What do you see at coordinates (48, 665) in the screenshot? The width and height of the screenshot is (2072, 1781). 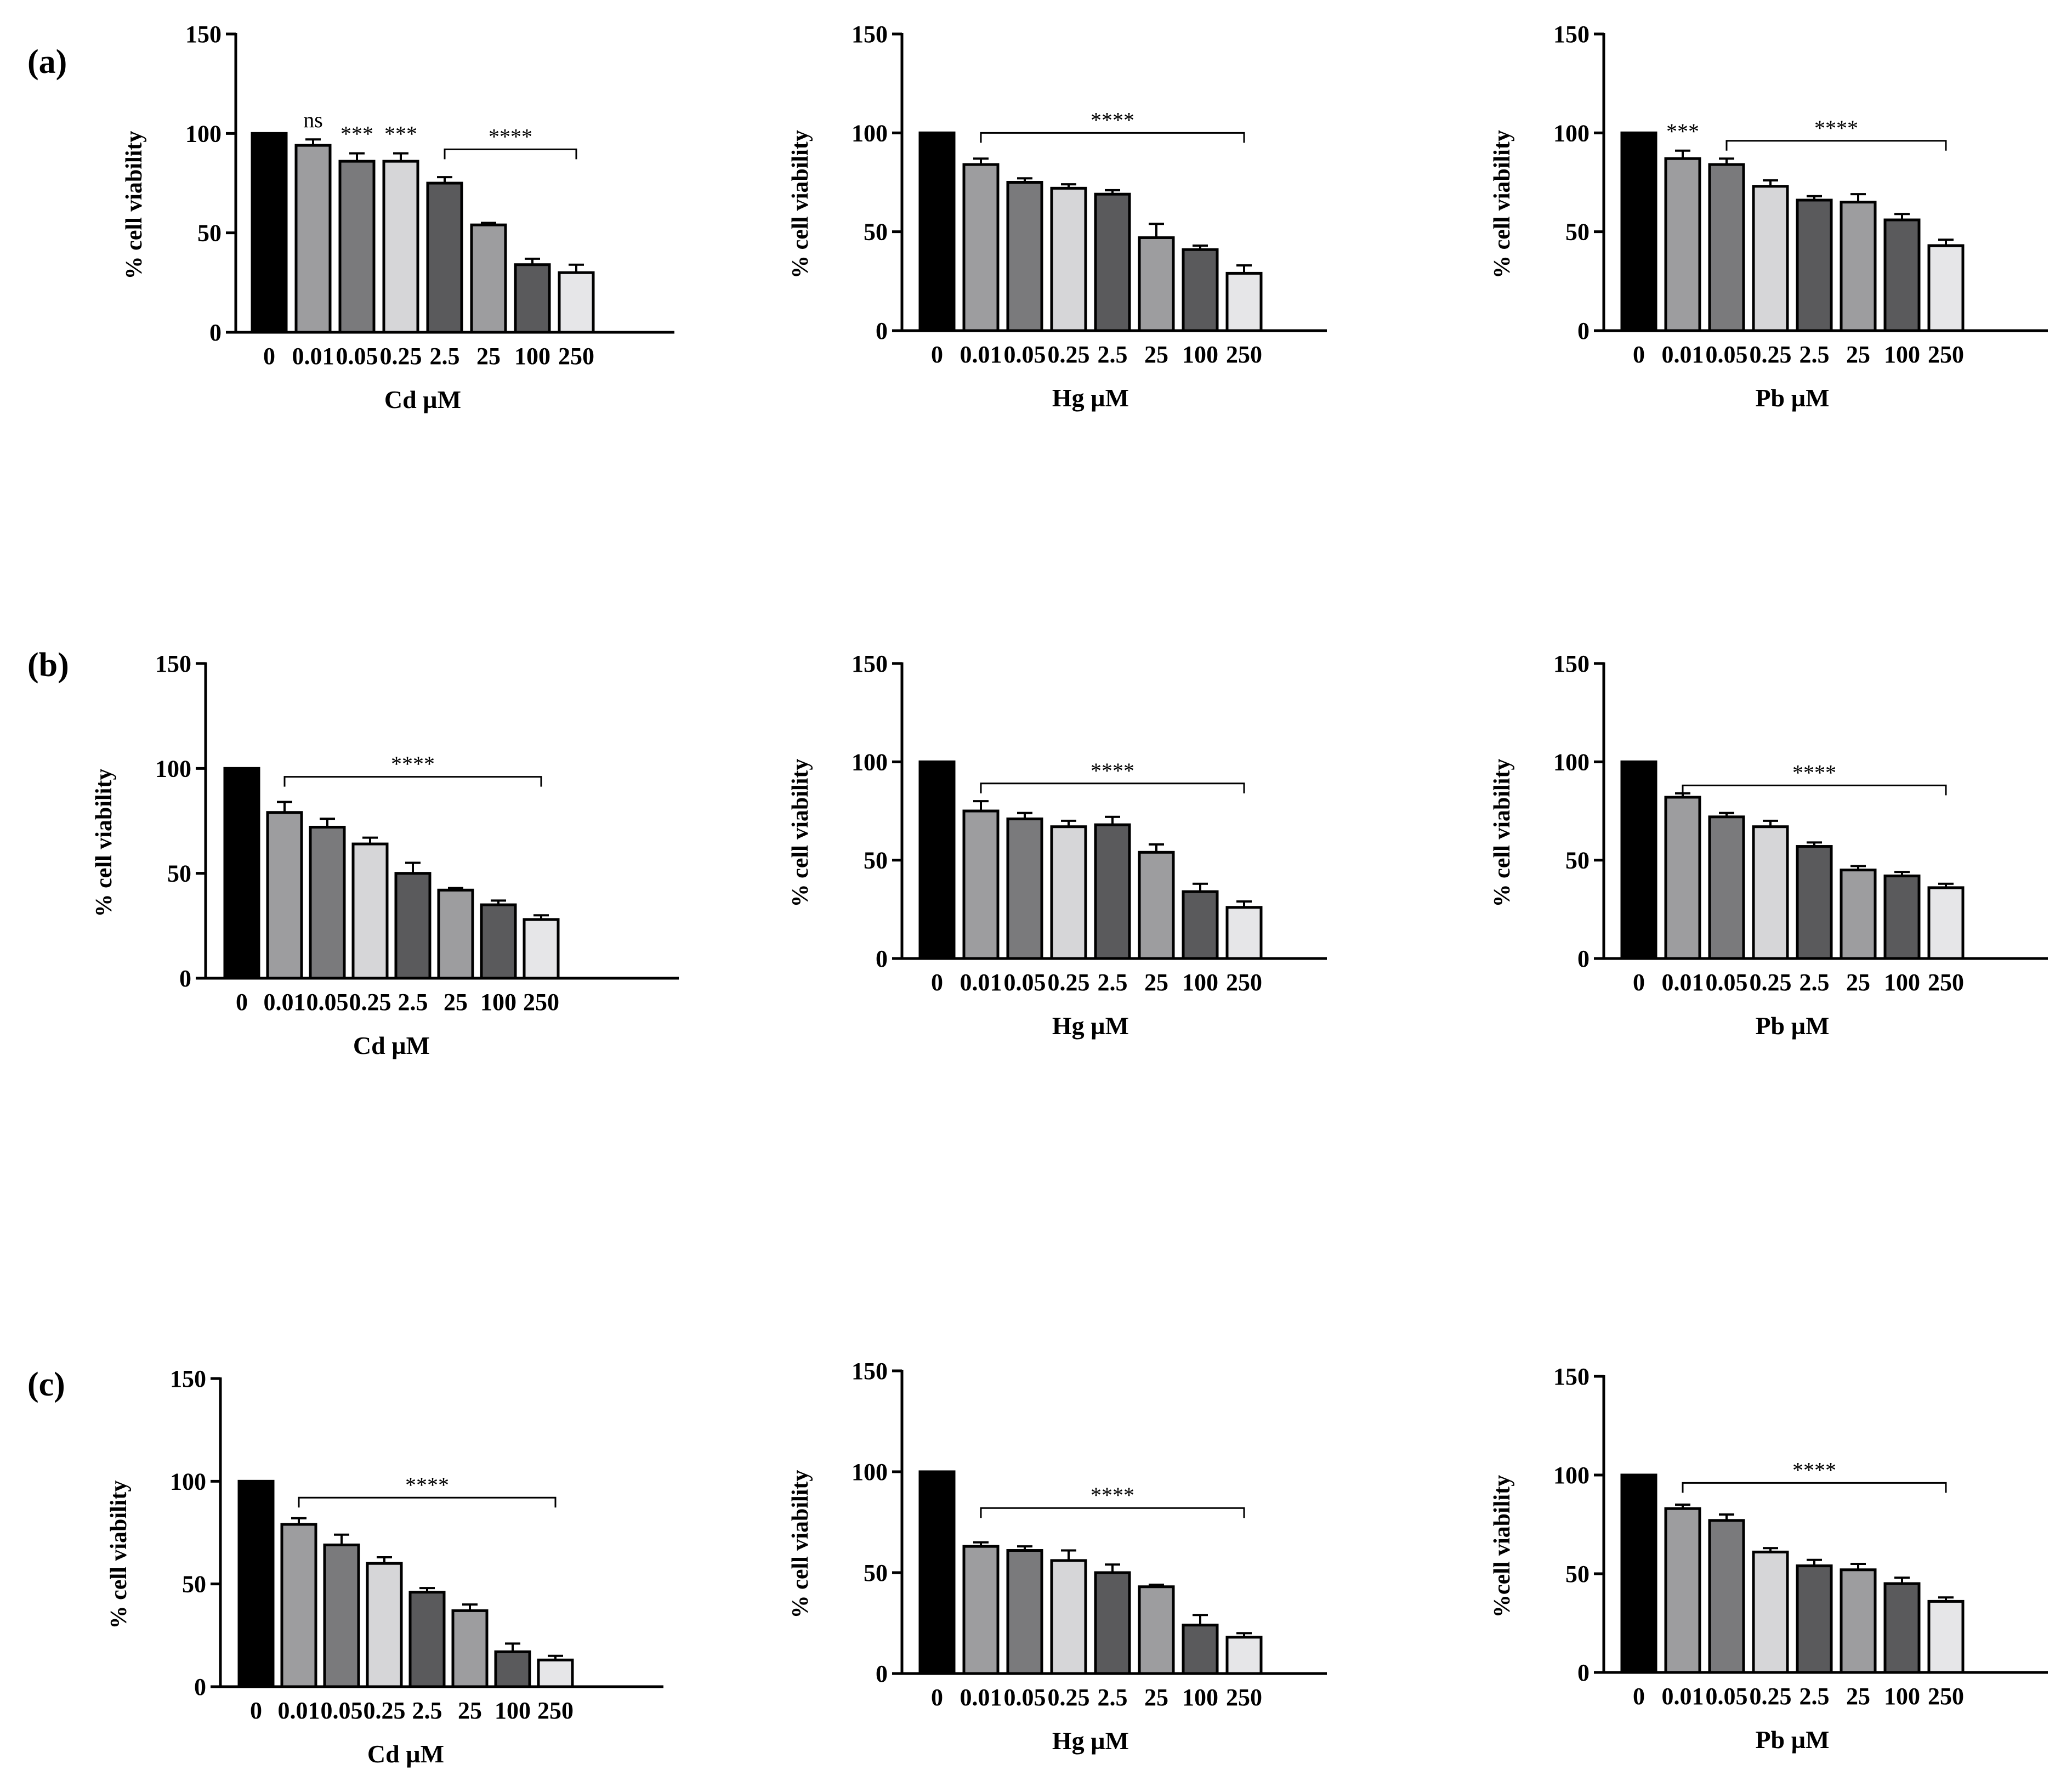 I see `panel-label-b: (b)` at bounding box center [48, 665].